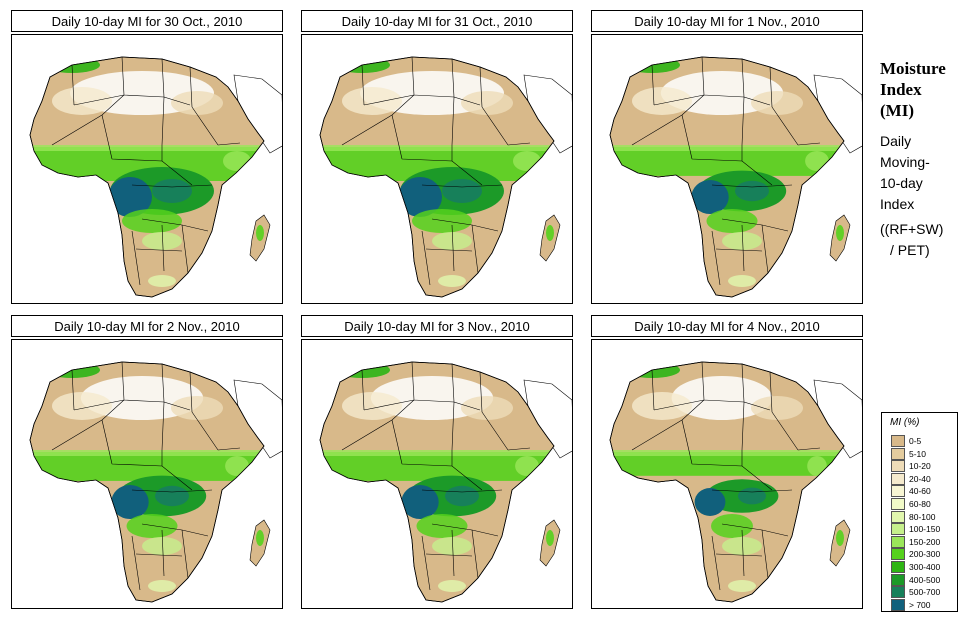 The image size is (974, 626). What do you see at coordinates (147, 21) in the screenshot?
I see `panel-title: Daily 10-day MI for 30 Oct., 2010` at bounding box center [147, 21].